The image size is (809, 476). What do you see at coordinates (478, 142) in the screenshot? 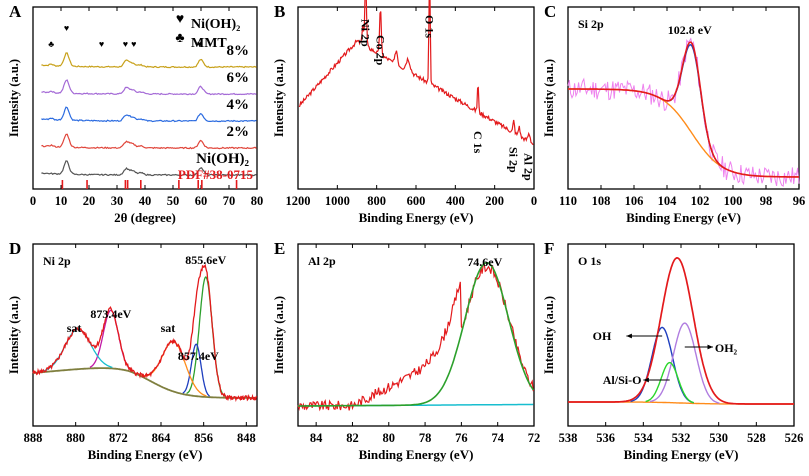
I see `peak-annotation: C 1s` at bounding box center [478, 142].